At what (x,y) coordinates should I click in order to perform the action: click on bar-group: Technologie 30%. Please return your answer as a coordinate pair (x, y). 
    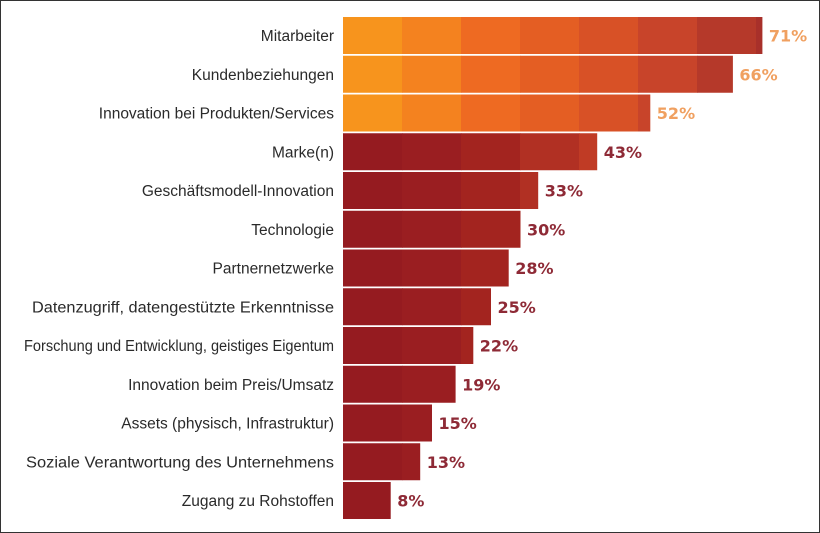
    Looking at the image, I should click on (408, 229).